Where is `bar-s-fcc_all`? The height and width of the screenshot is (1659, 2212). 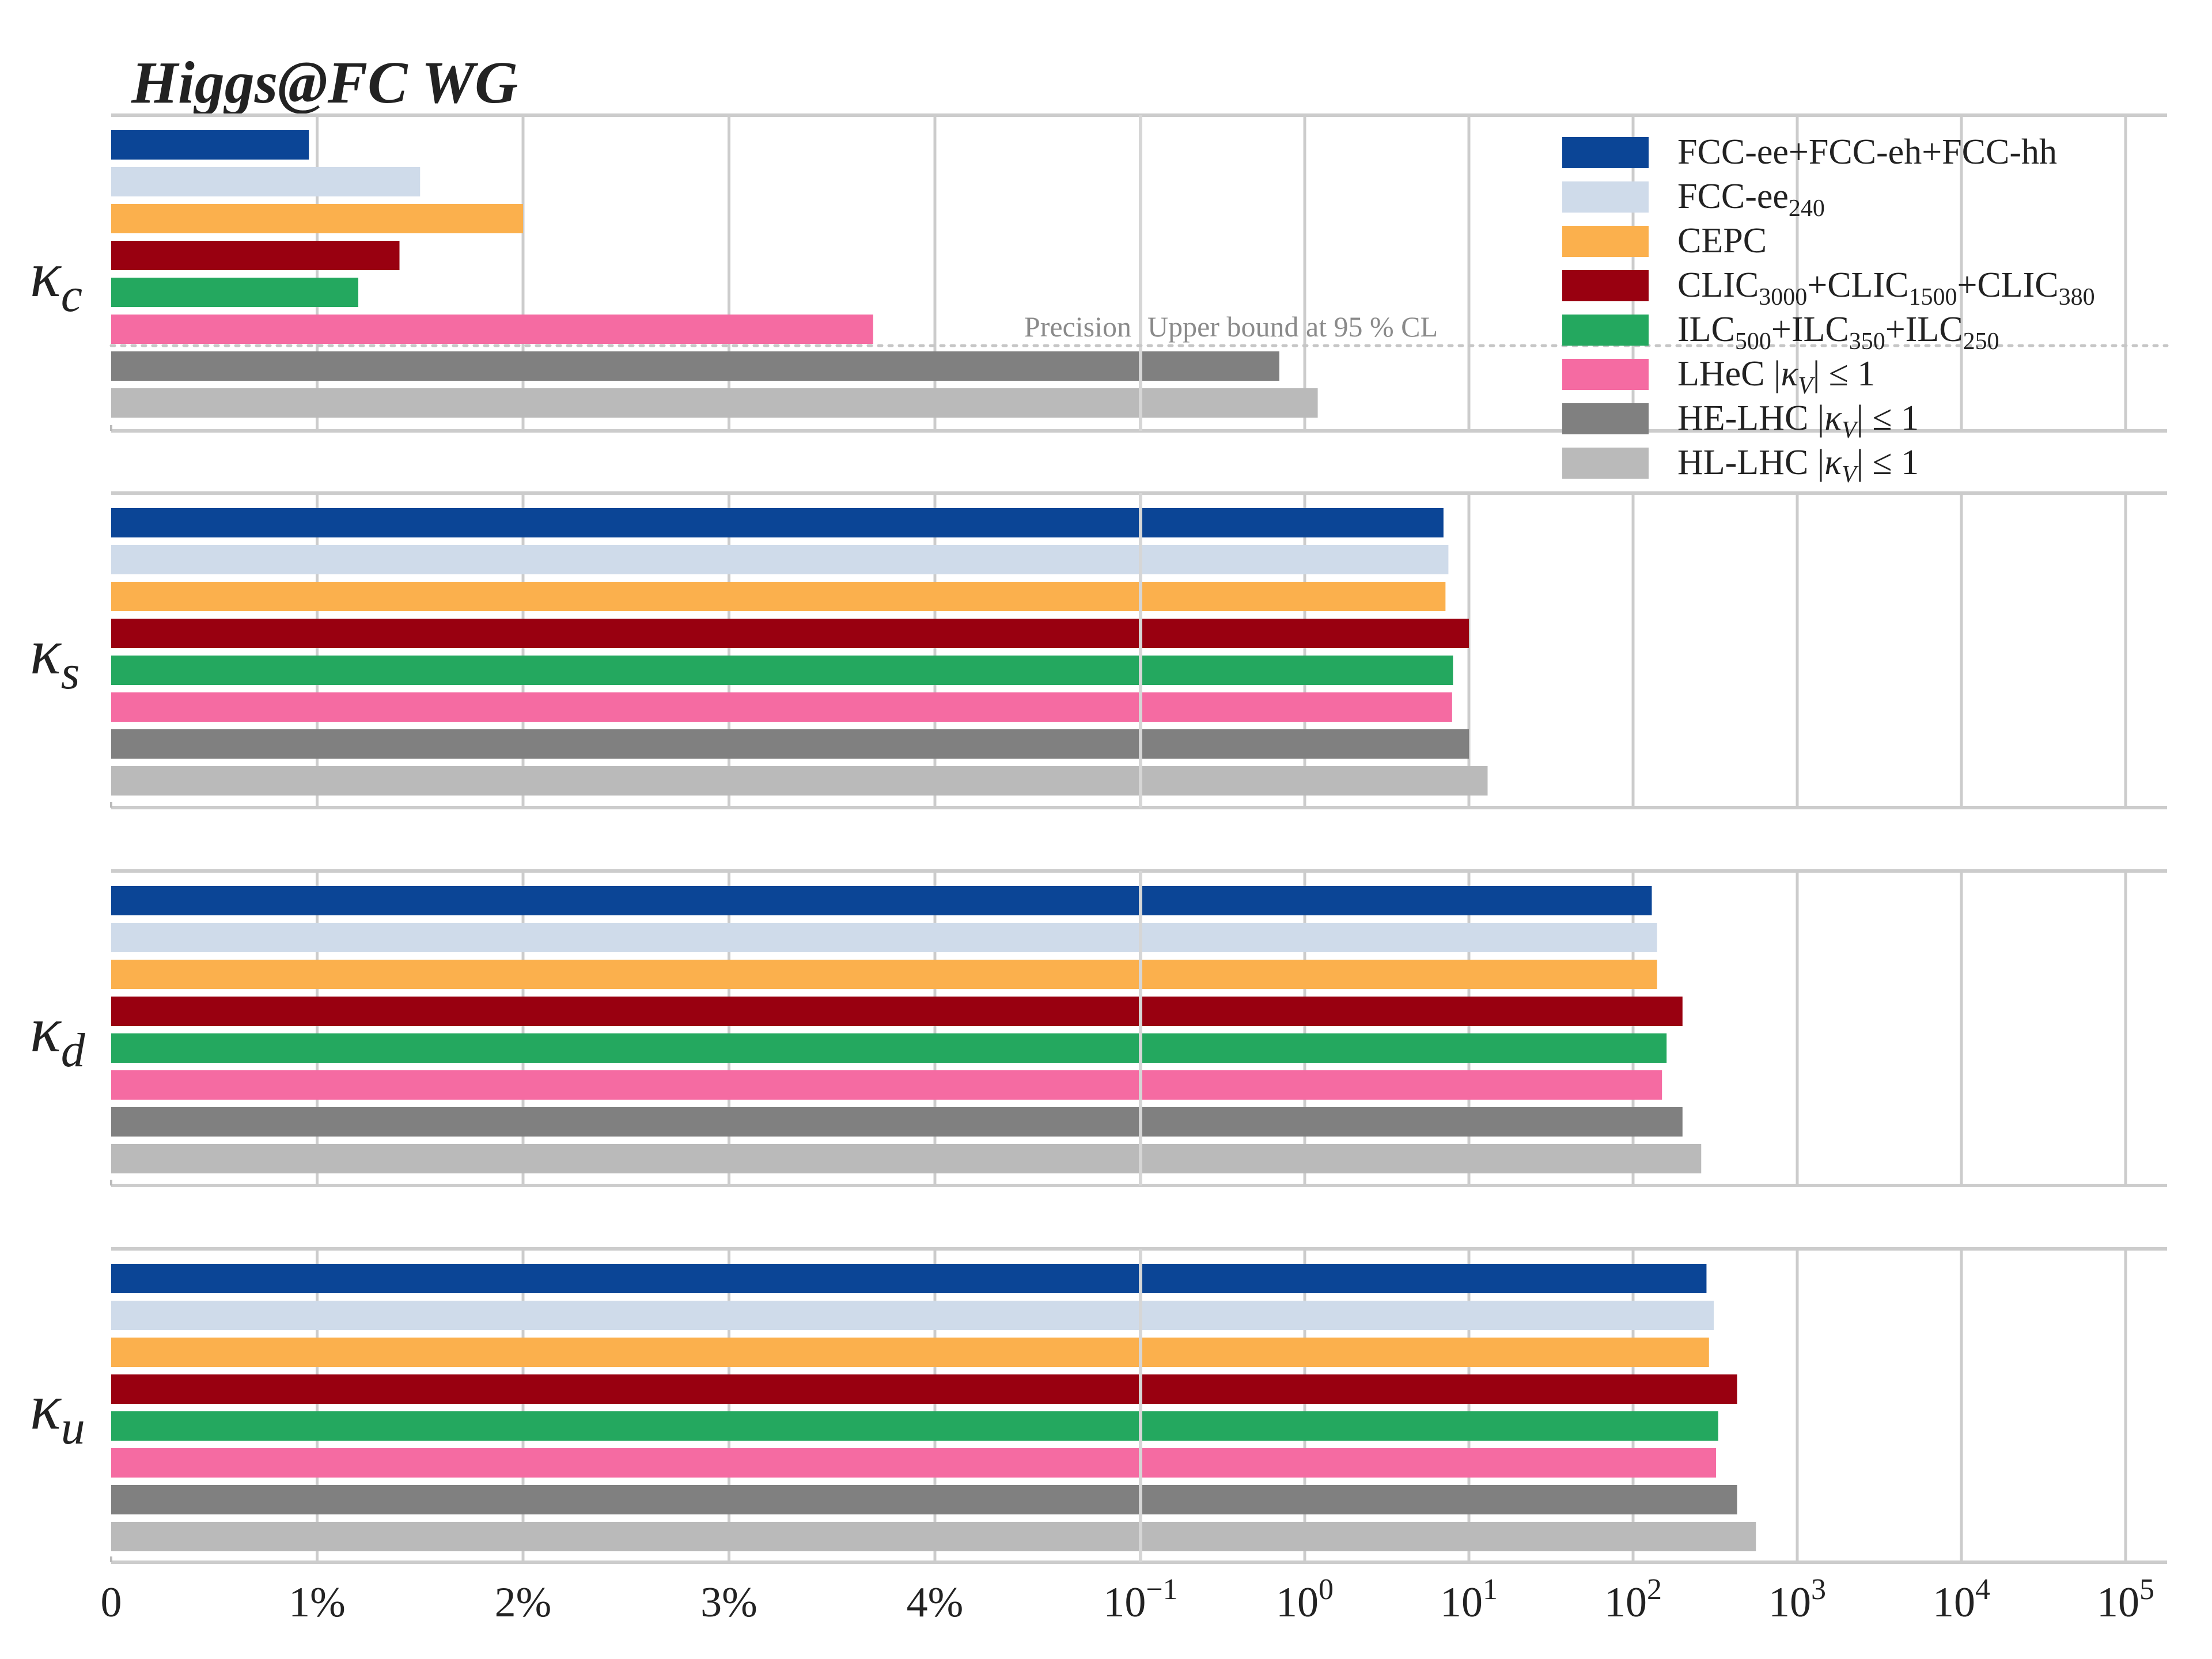 bar-s-fcc_all is located at coordinates (777, 522).